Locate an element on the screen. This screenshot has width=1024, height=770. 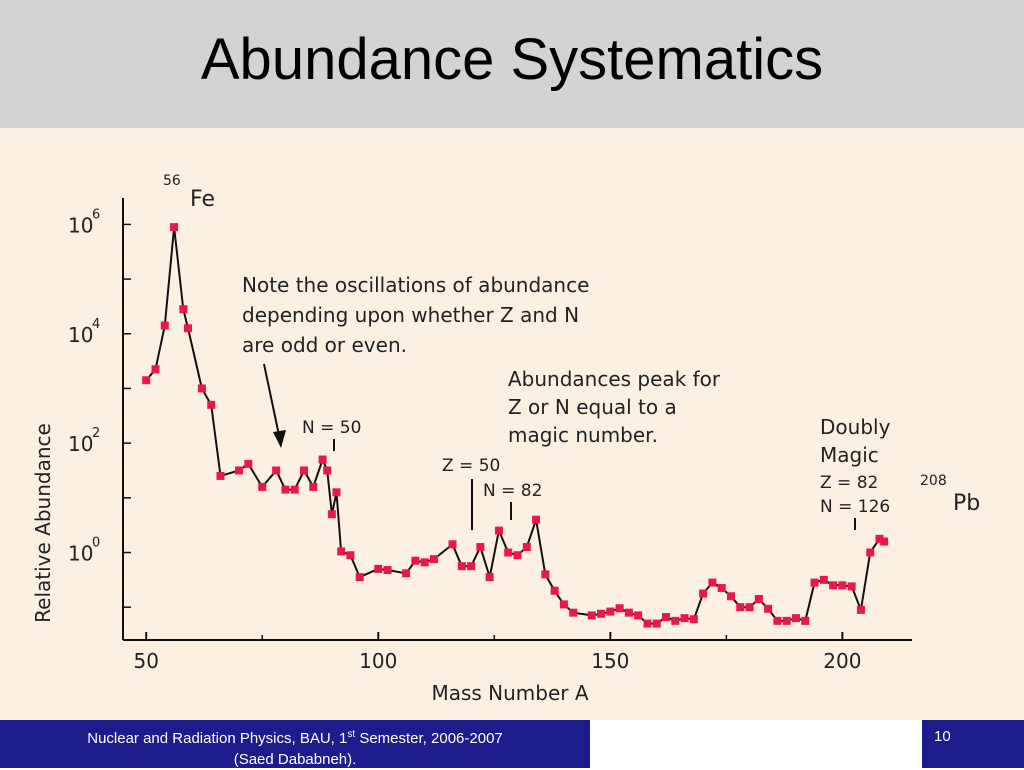
footer-spacer is located at coordinates (756, 744).